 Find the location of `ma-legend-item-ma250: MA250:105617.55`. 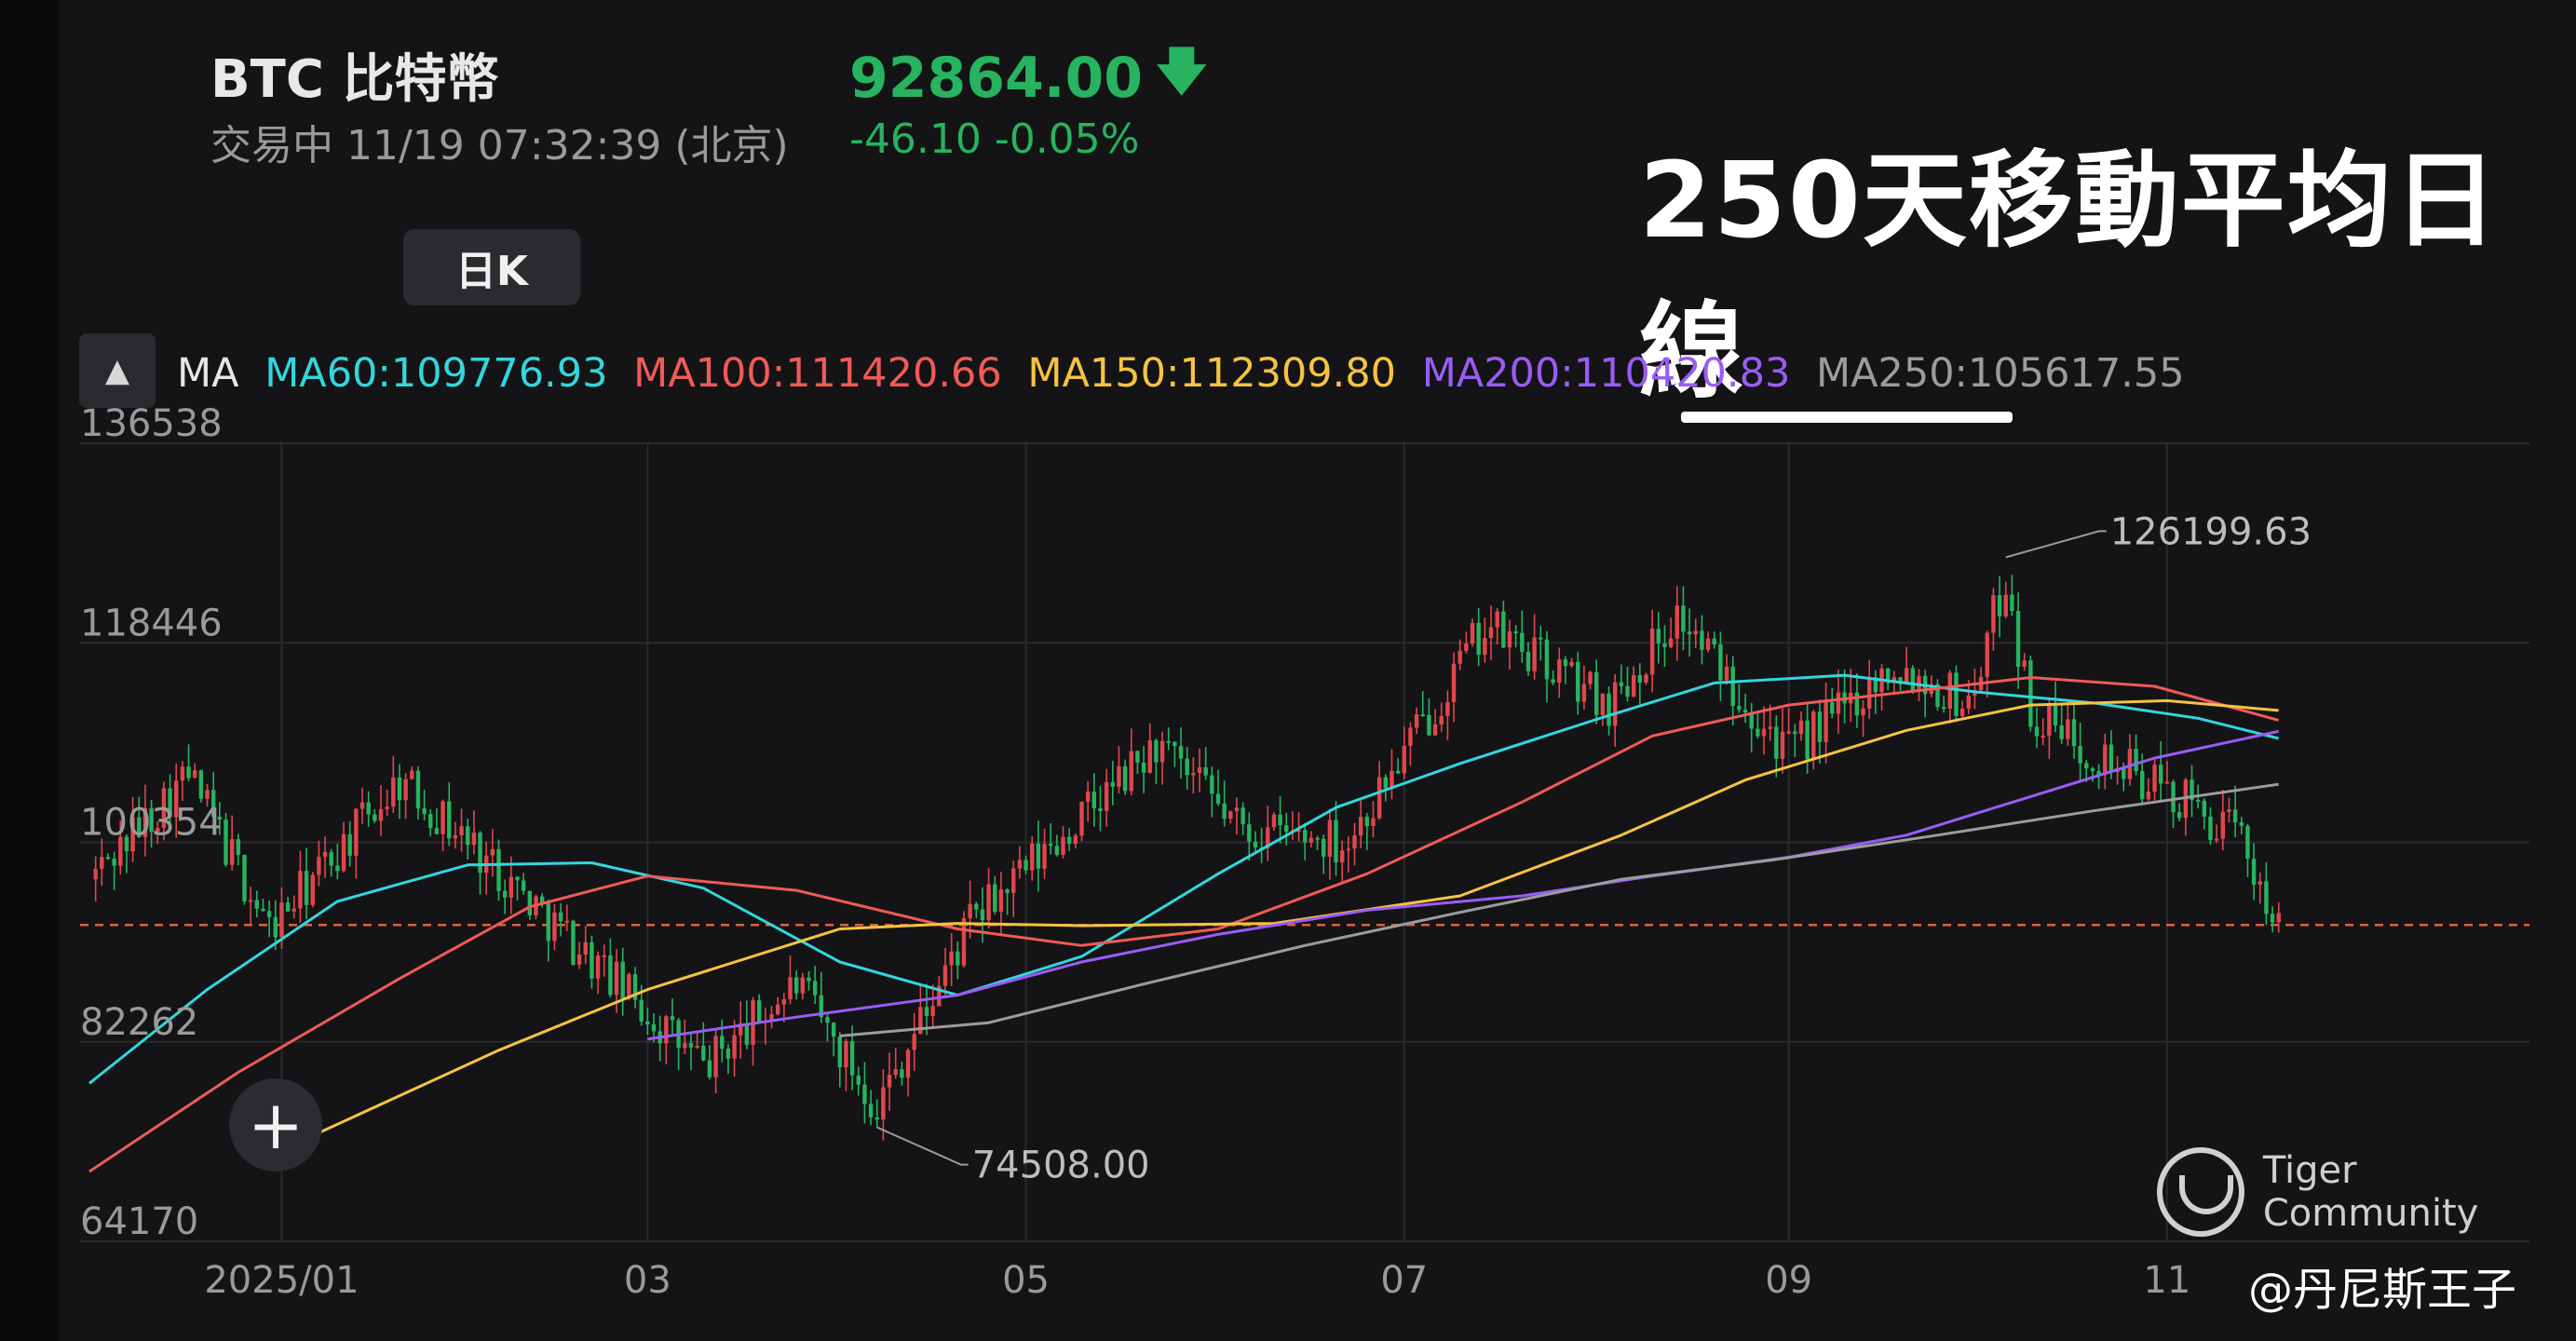

ma-legend-item-ma250: MA250:105617.55 is located at coordinates (2000, 373).